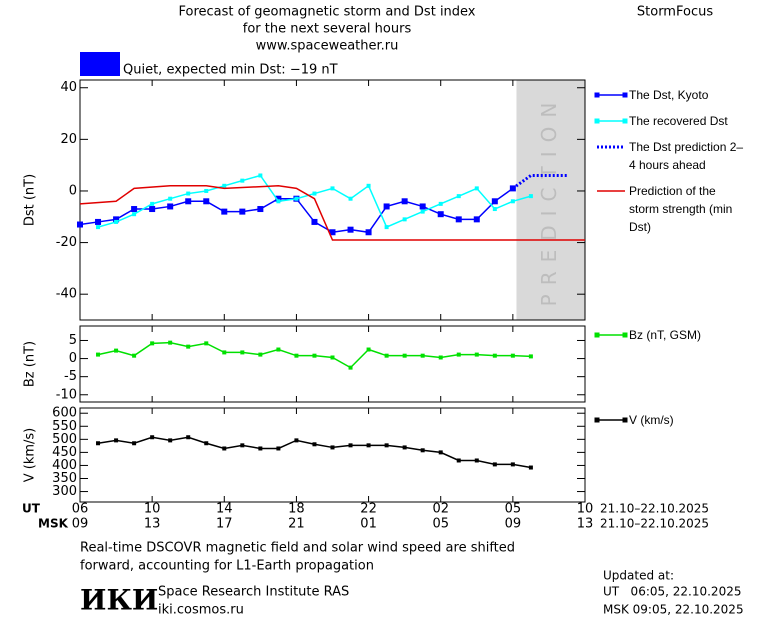  I want to click on y-tick-label: 20, so click(68, 139).